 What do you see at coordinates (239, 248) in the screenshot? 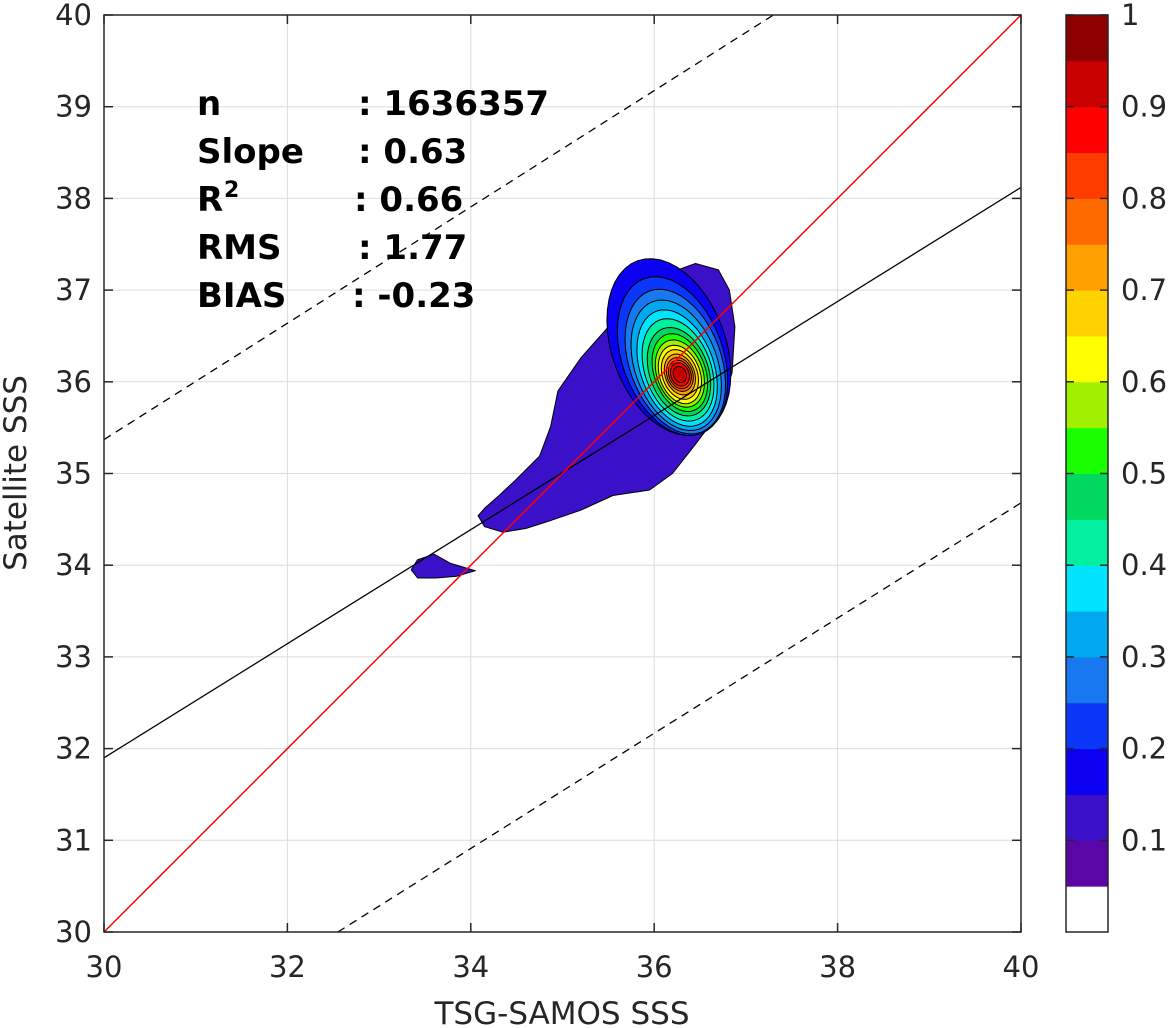
I see `stat-label: RMS` at bounding box center [239, 248].